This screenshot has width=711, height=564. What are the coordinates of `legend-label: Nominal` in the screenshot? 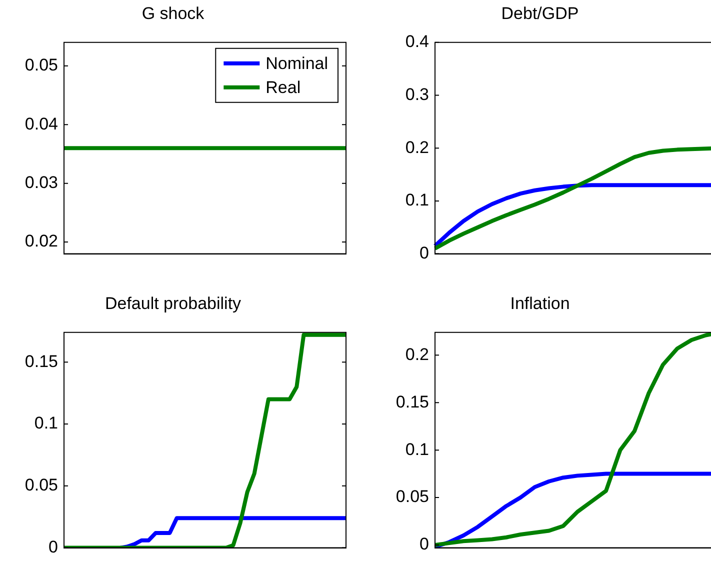 It's located at (297, 64).